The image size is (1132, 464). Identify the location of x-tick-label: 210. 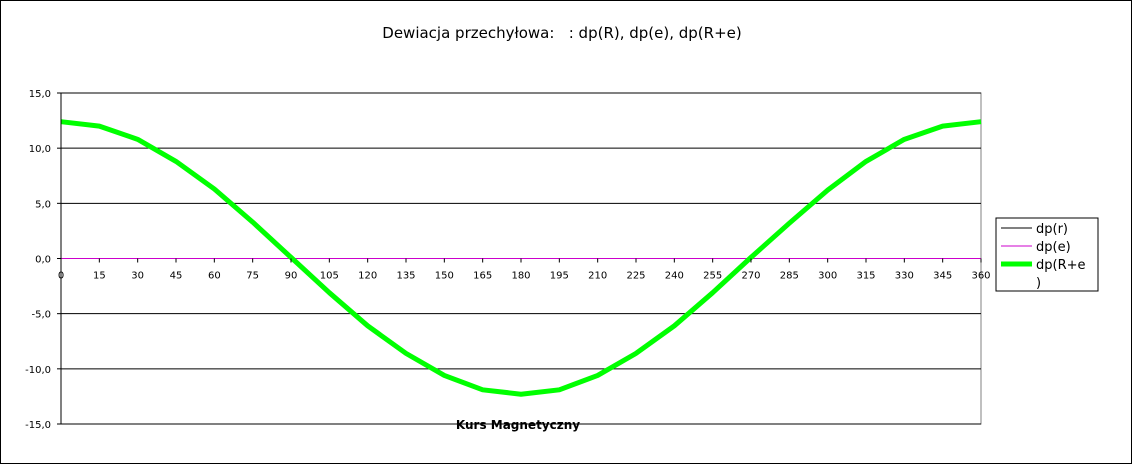
(597, 276).